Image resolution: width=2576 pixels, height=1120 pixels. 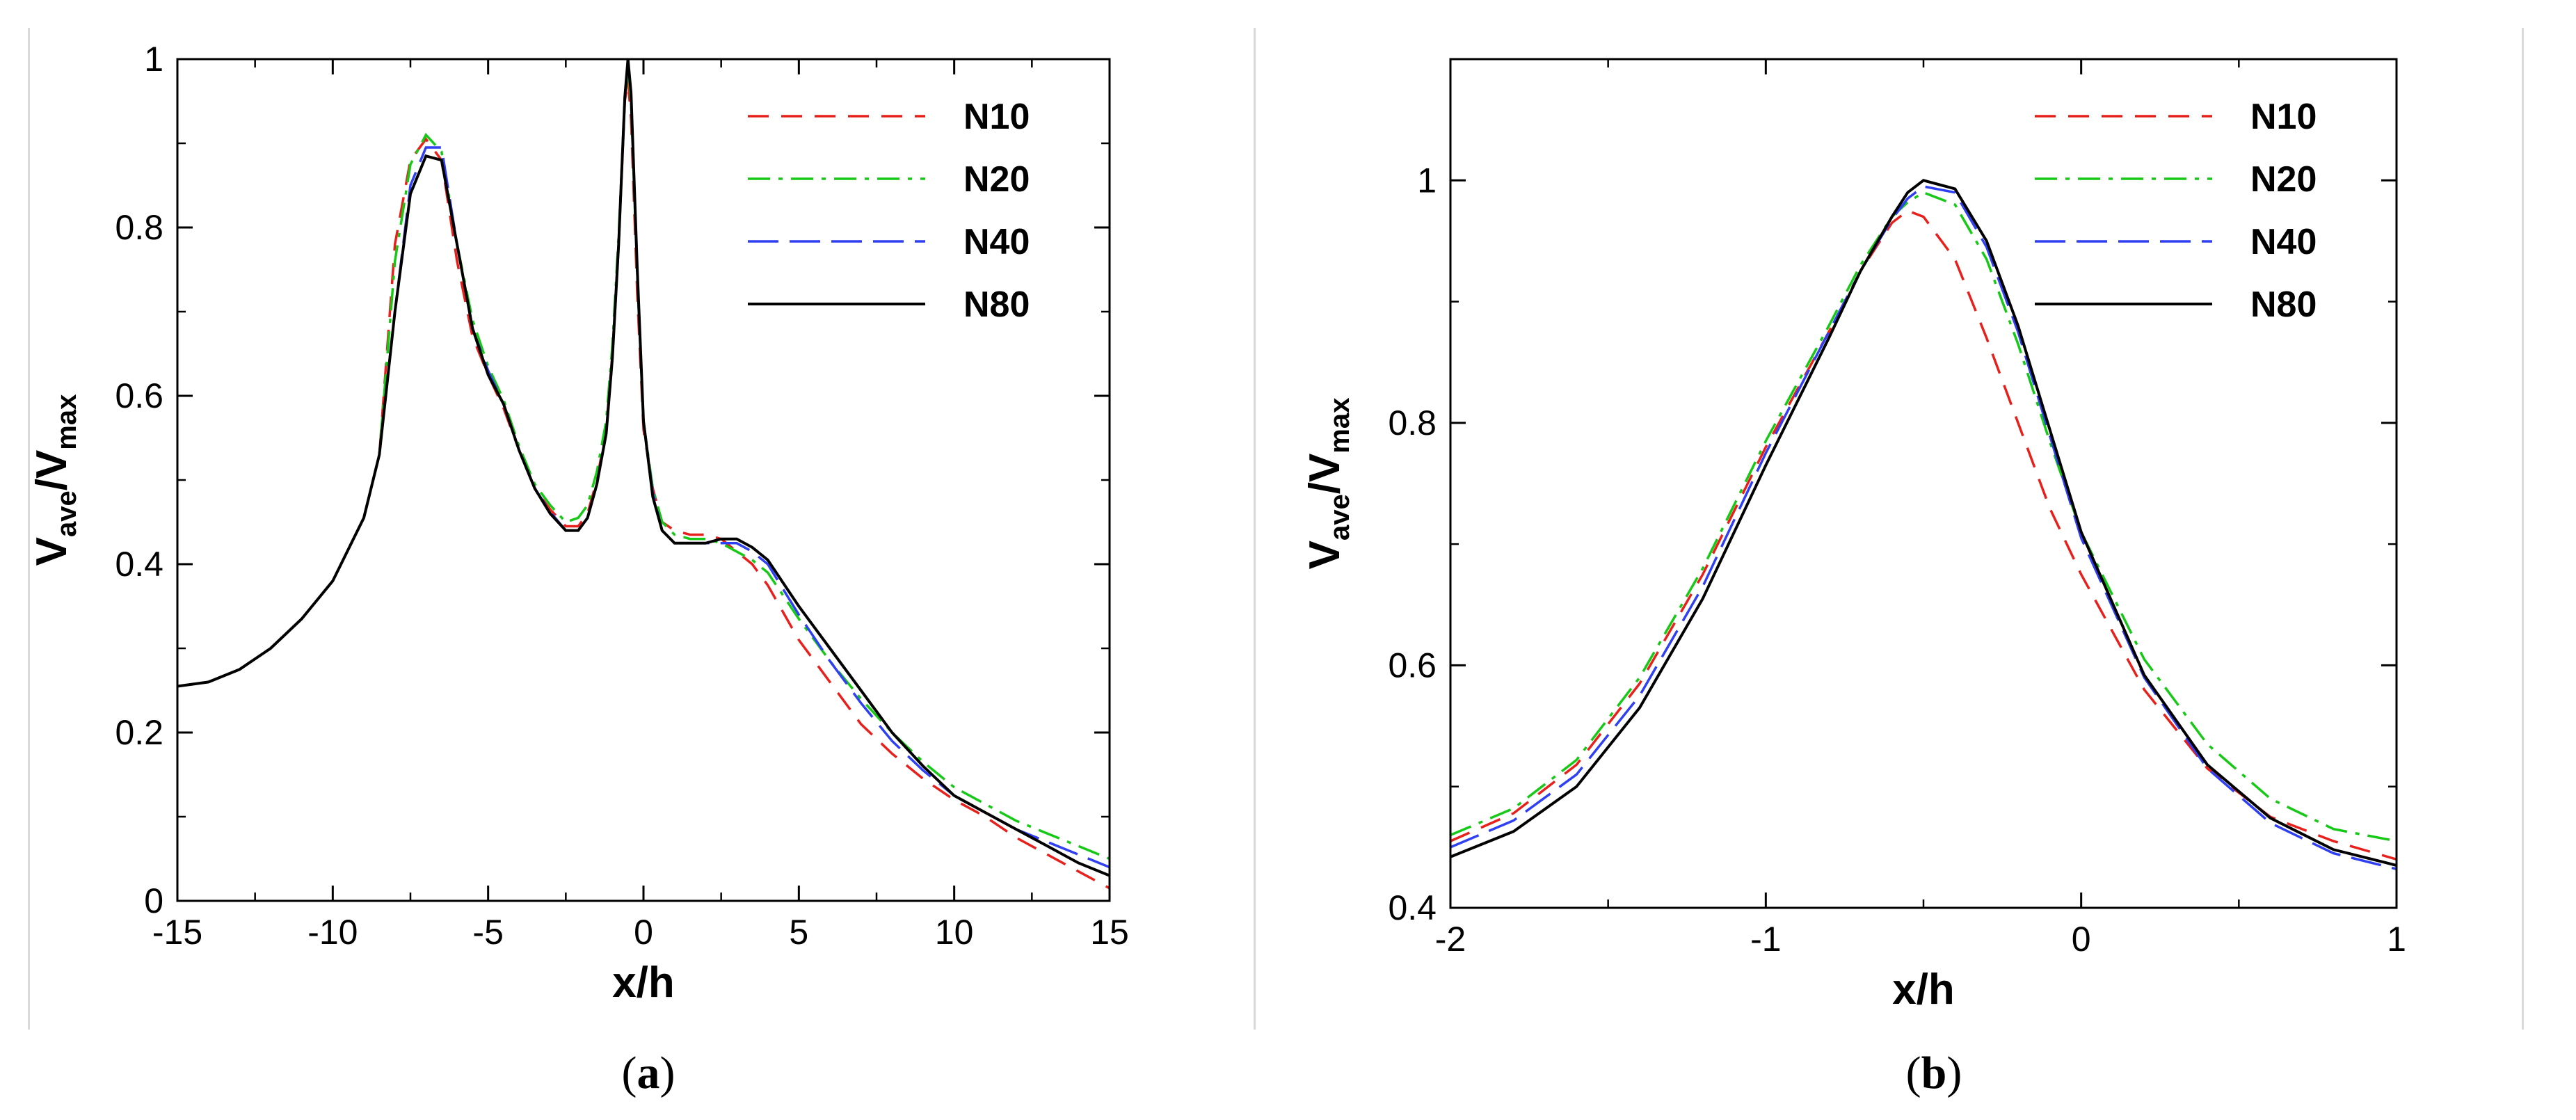 What do you see at coordinates (1450, 939) in the screenshot?
I see `x-tick-label-b: -2` at bounding box center [1450, 939].